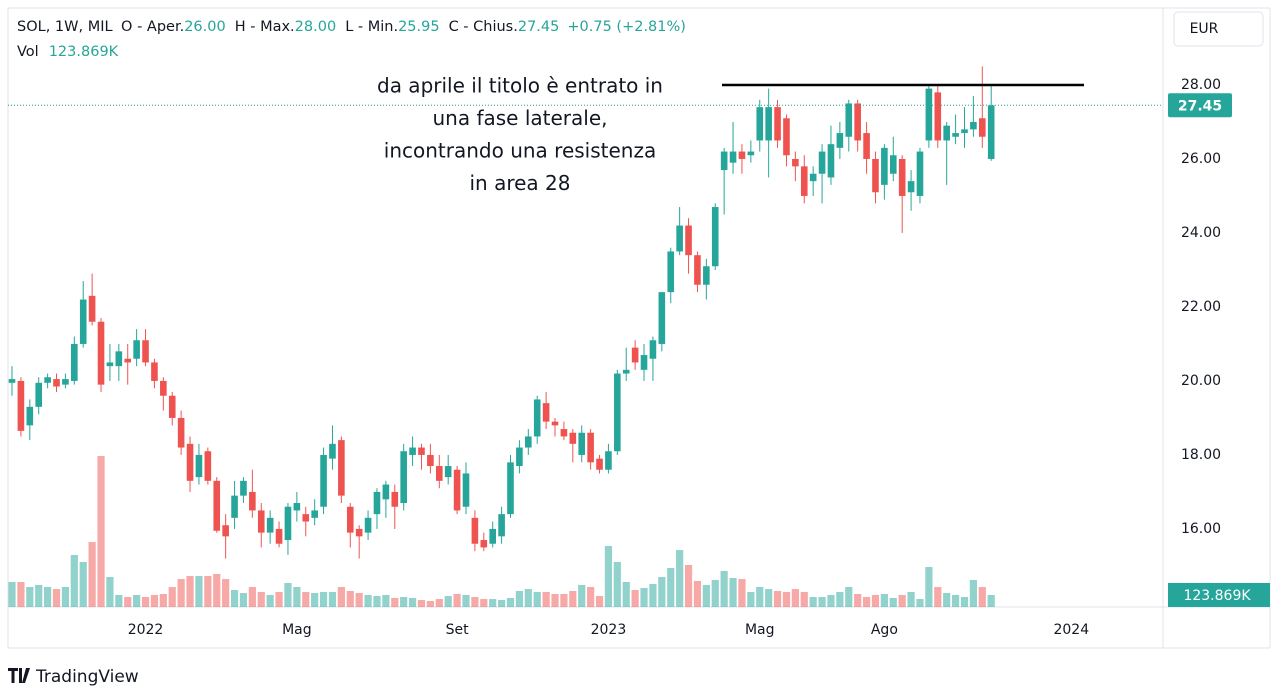 This screenshot has width=1281, height=699. What do you see at coordinates (483, 27) in the screenshot?
I see `field-label: C - Chius.` at bounding box center [483, 27].